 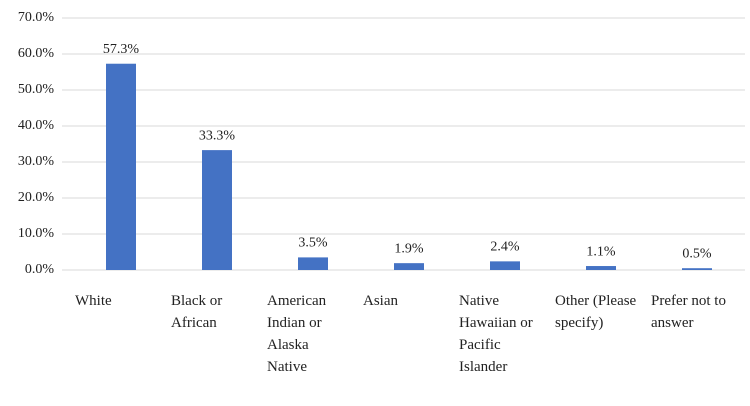 I want to click on y-tick-label: 50.0%, so click(x=36, y=89).